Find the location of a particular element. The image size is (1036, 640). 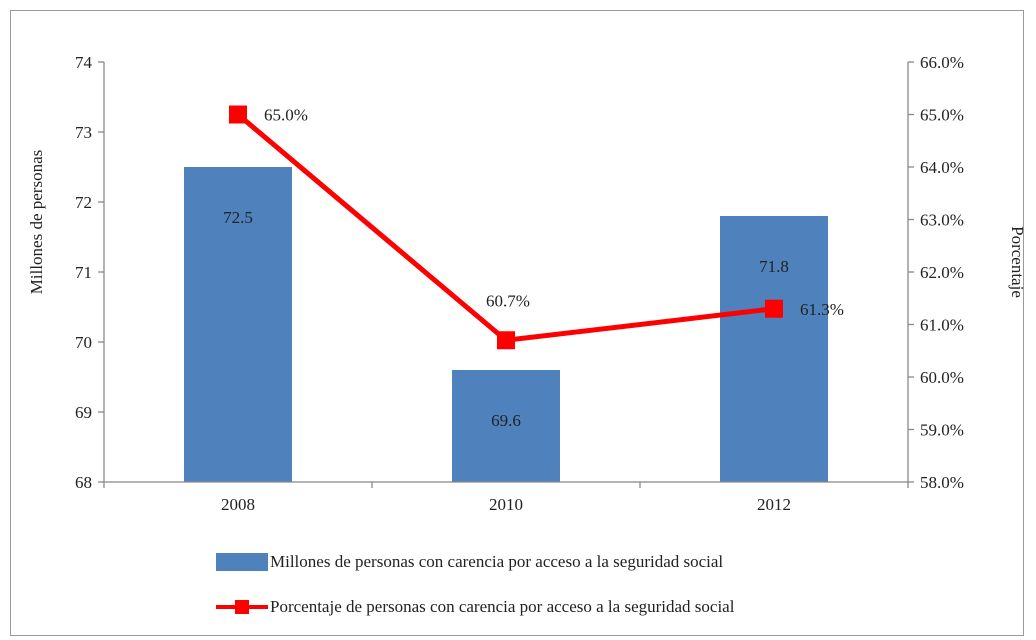

y-left-tick-label: 69 is located at coordinates (83, 412).